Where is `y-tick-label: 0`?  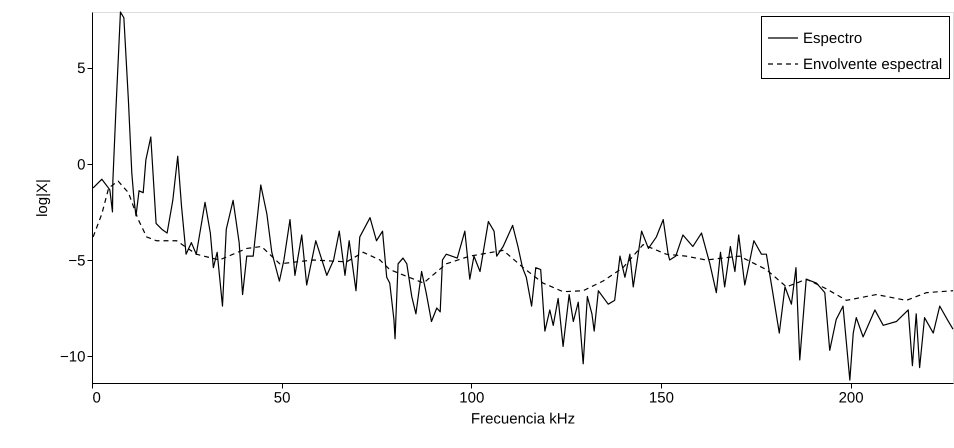
y-tick-label: 0 is located at coordinates (81, 165).